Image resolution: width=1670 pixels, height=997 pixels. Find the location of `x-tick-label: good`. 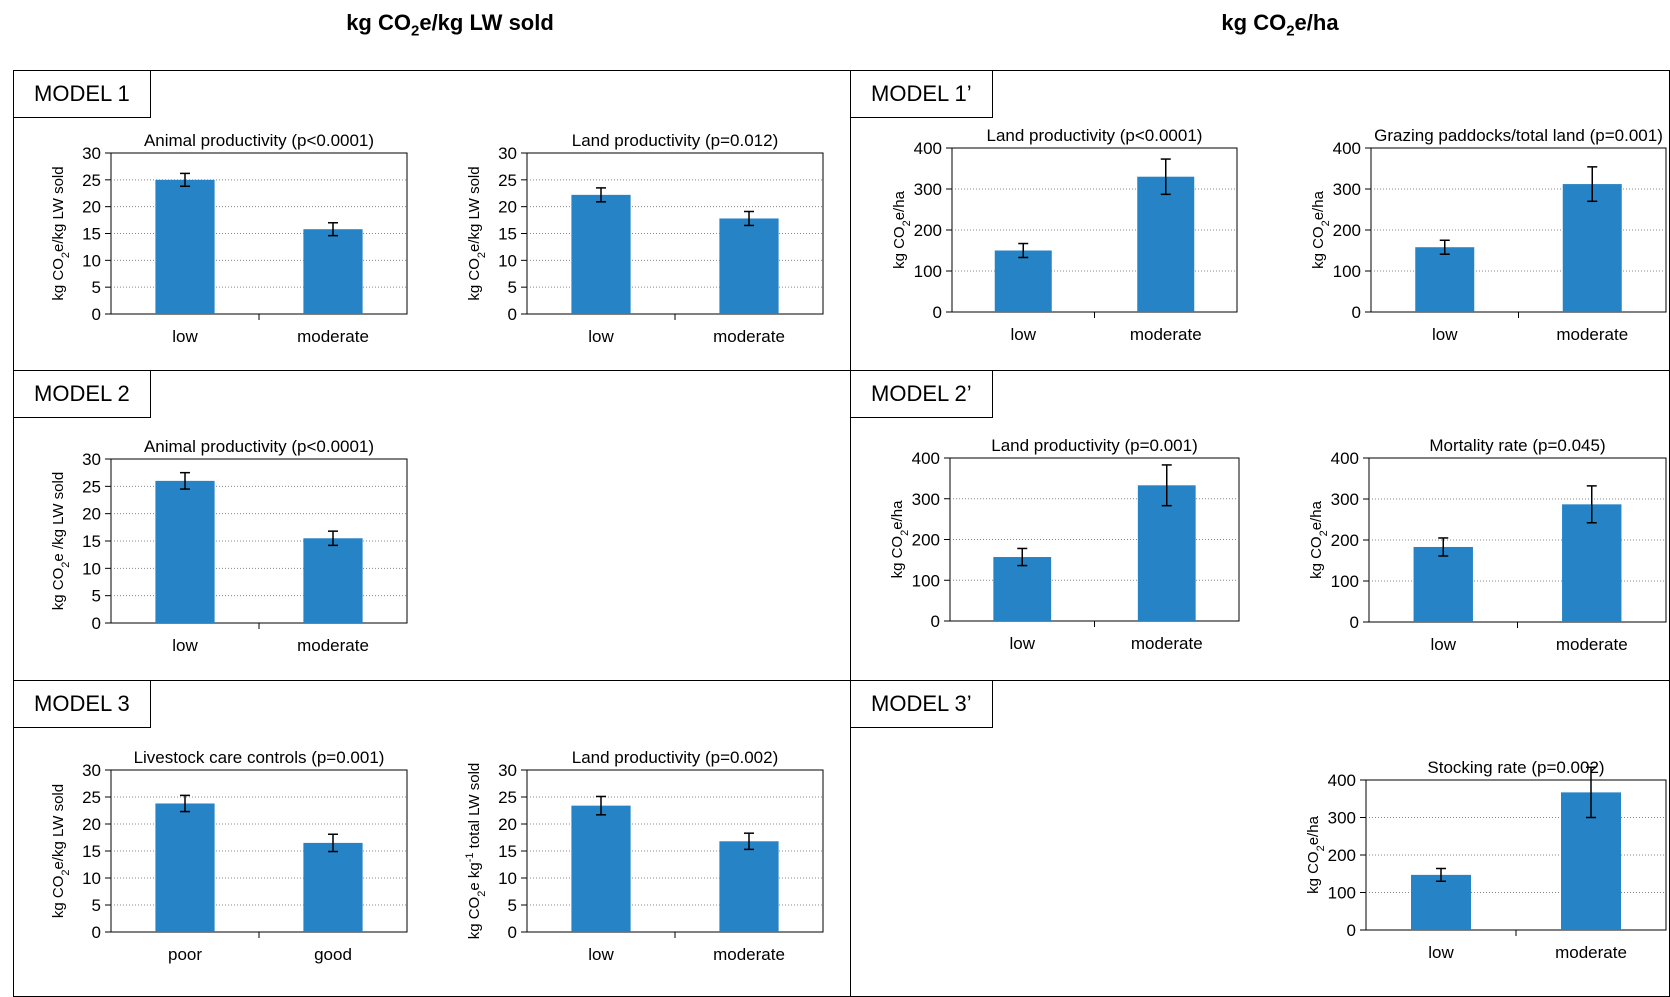

x-tick-label: good is located at coordinates (333, 954).